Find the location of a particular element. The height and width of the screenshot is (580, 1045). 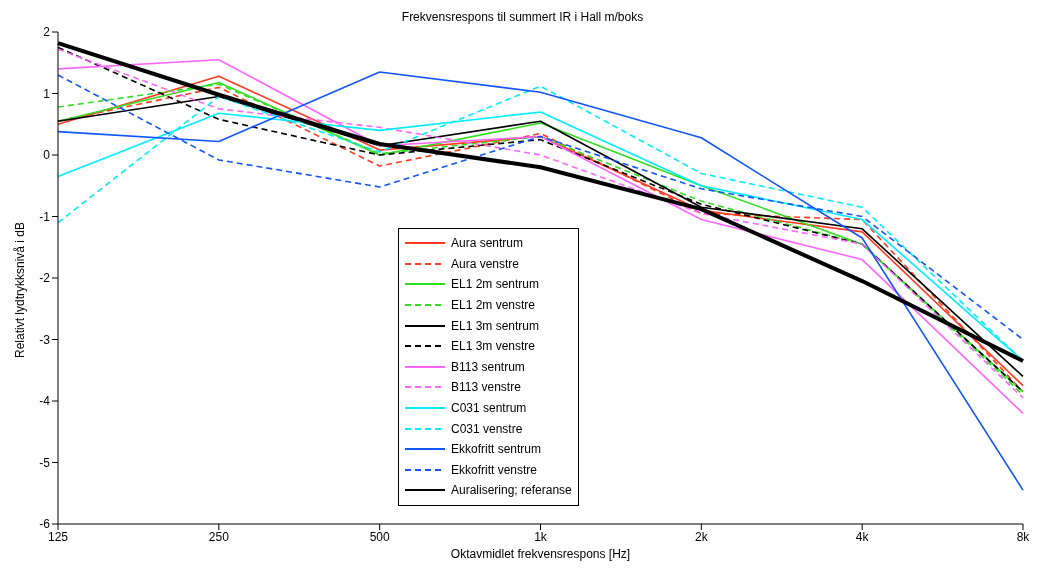

x-axis-title: Oktavmidlet frekvensrespons [Hz] is located at coordinates (540, 554).